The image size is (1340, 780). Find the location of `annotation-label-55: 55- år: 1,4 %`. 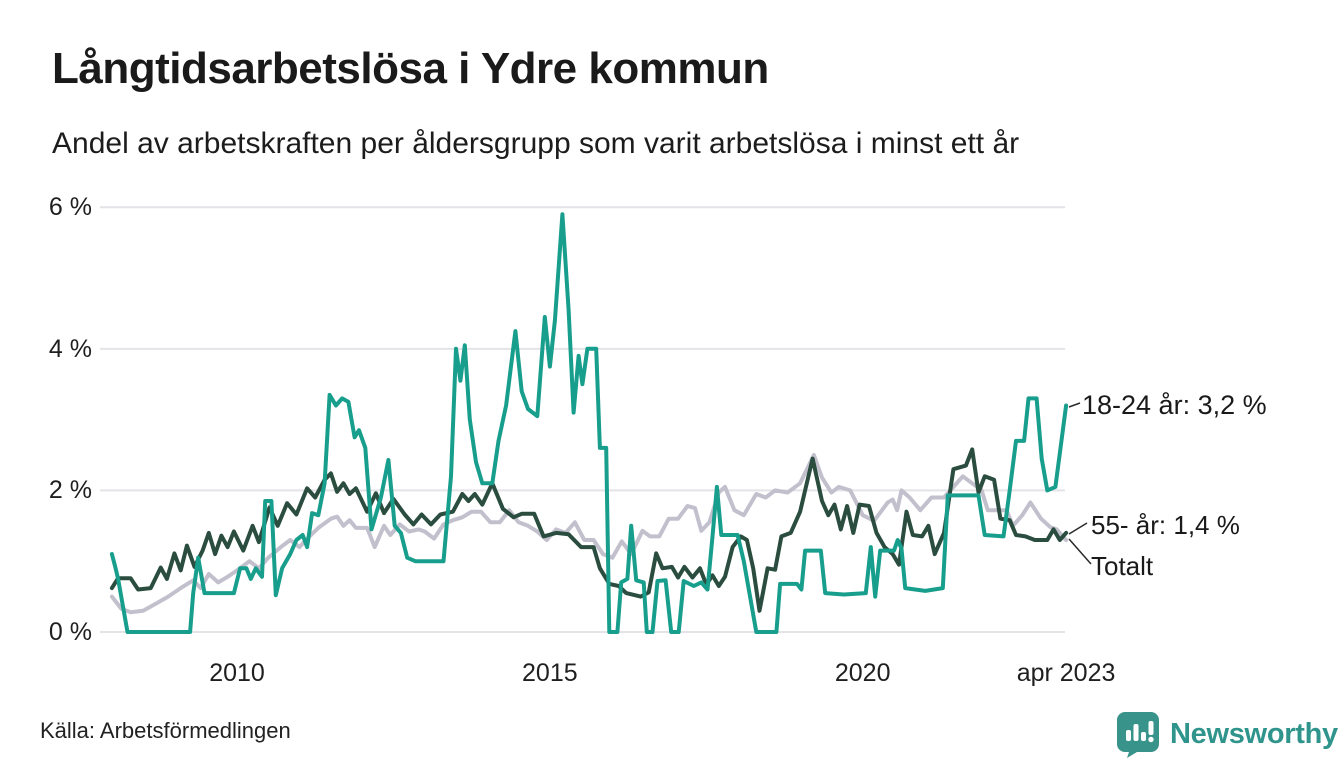

annotation-label-55: 55- år: 1,4 % is located at coordinates (1165, 525).